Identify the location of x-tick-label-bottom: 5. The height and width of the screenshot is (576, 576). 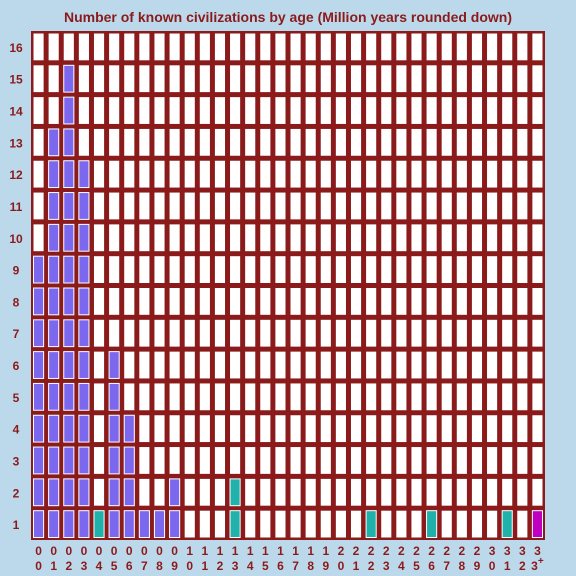
(265, 566).